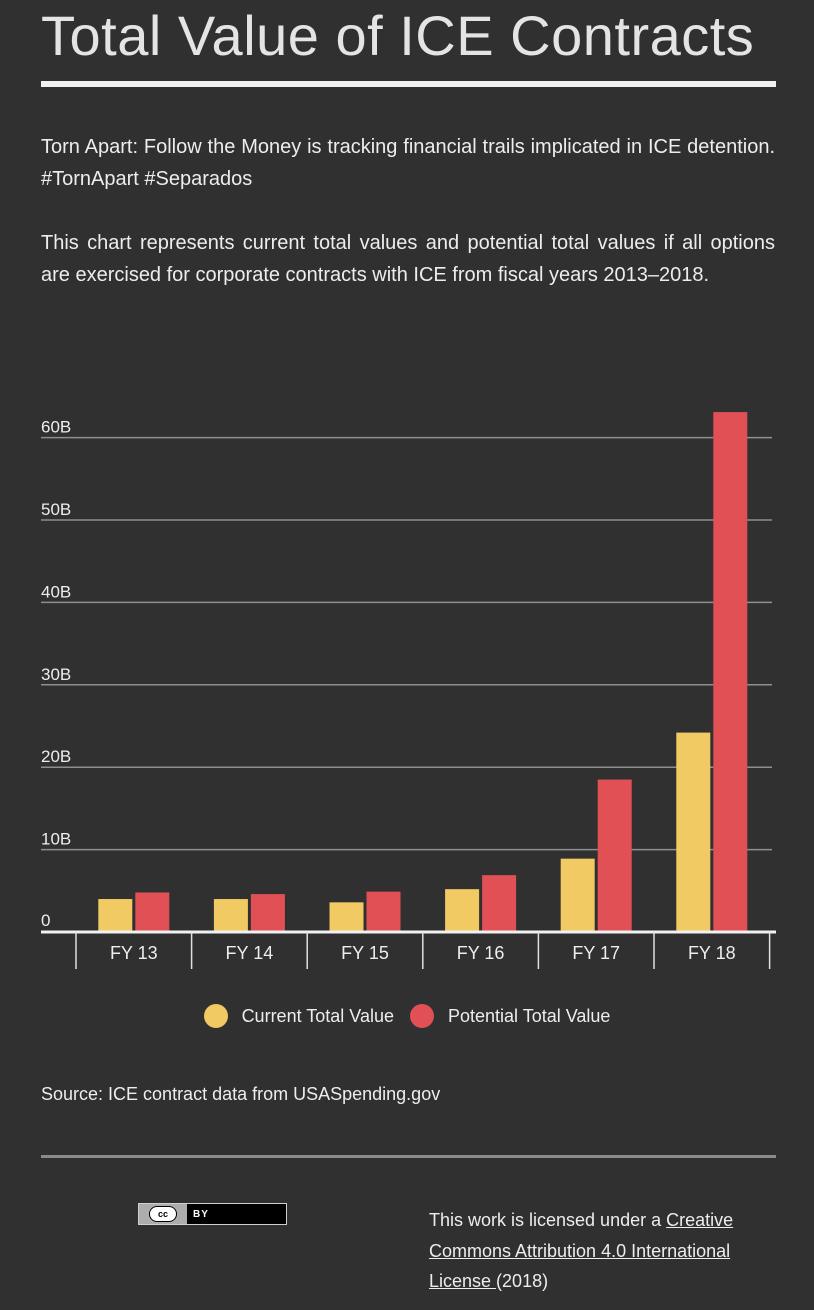 This screenshot has width=814, height=1310. I want to click on footer-divider, so click(408, 1156).